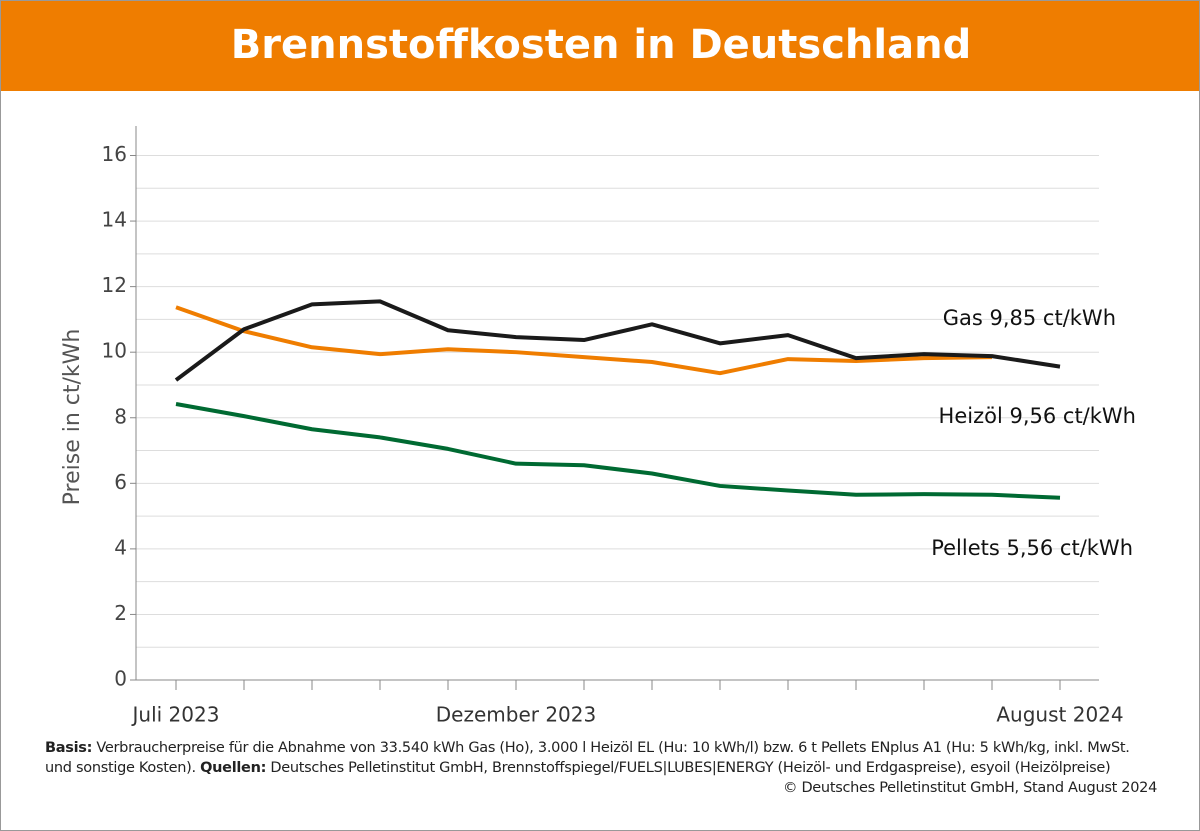 This screenshot has width=1200, height=831. Describe the element at coordinates (69, 748) in the screenshot. I see `basis-label: Basis:` at that location.